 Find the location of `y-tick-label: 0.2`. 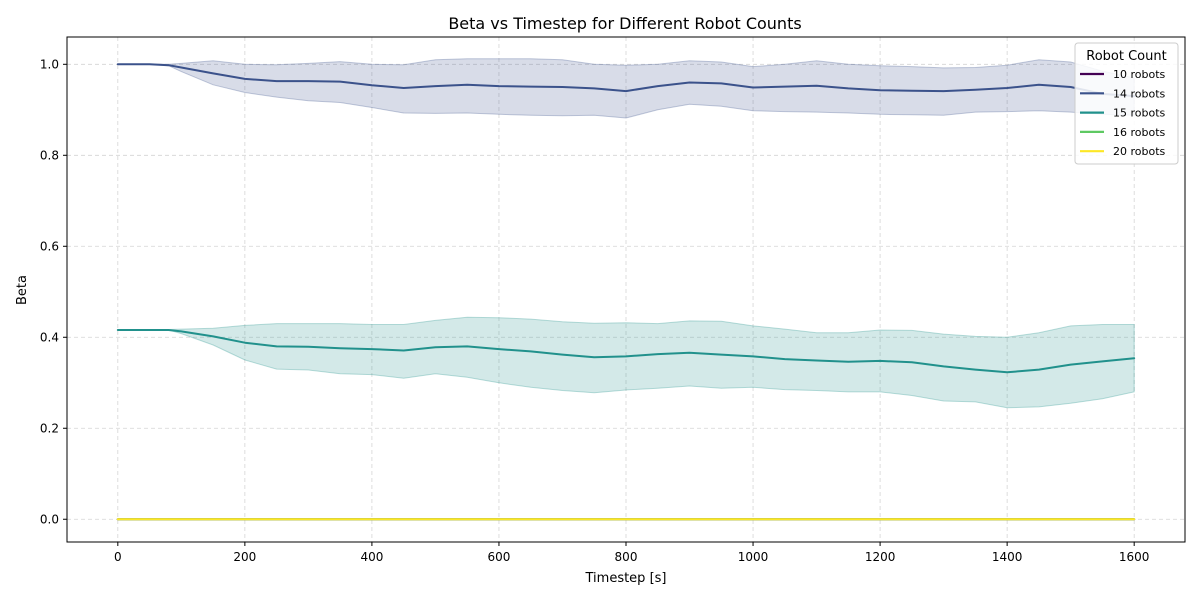

y-tick-label: 0.2 is located at coordinates (49, 428).